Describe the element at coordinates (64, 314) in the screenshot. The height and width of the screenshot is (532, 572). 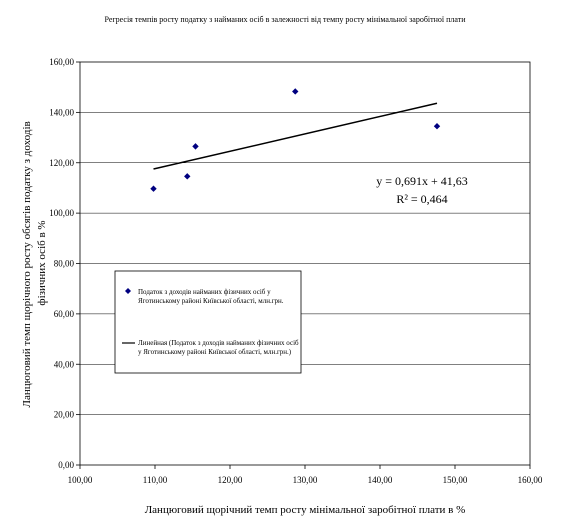
I see `y-tick-label: 60,00` at that location.